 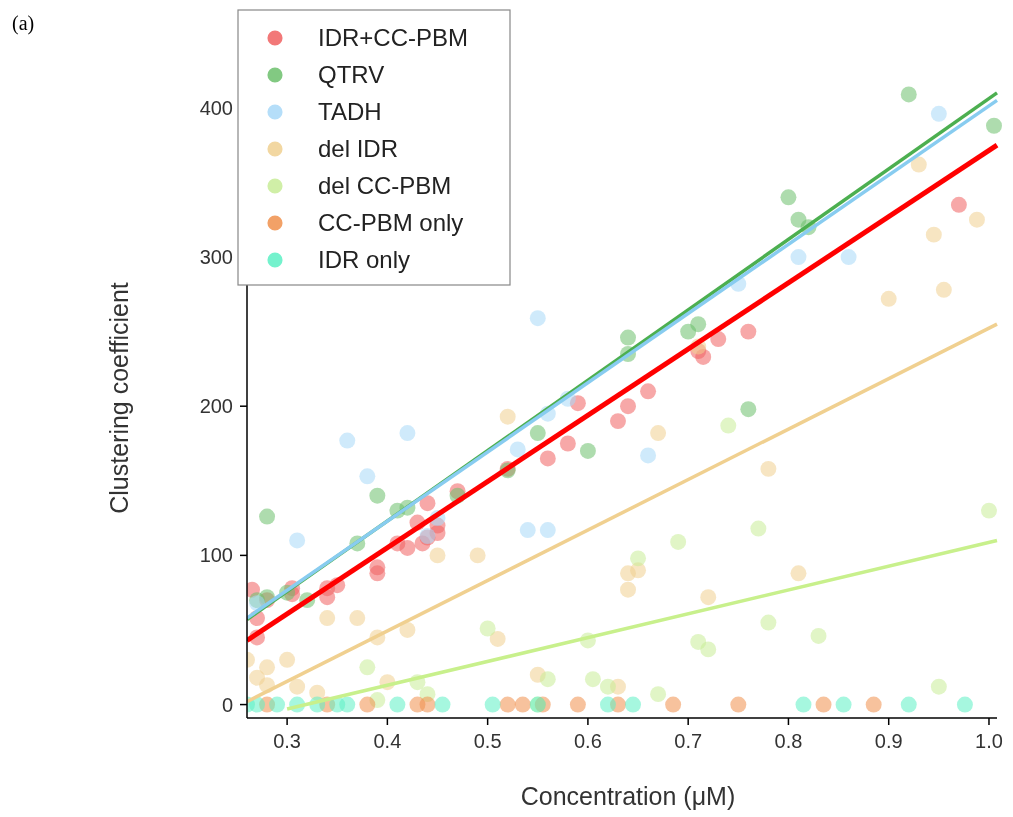 I want to click on y-tick-label: 100, so click(x=216, y=555).